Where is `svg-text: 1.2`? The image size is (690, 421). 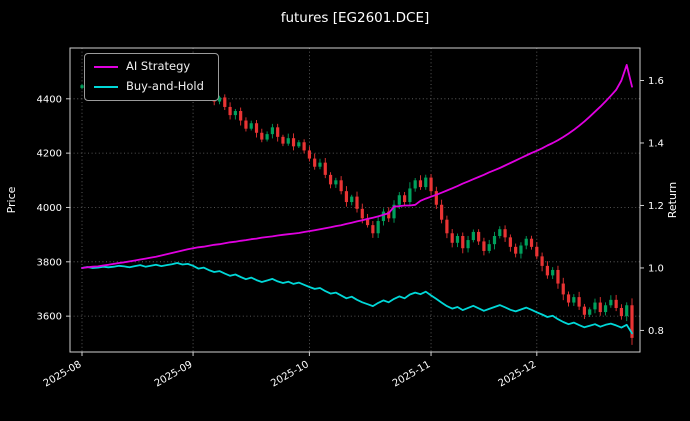
svg-text: 1.2 is located at coordinates (656, 206).